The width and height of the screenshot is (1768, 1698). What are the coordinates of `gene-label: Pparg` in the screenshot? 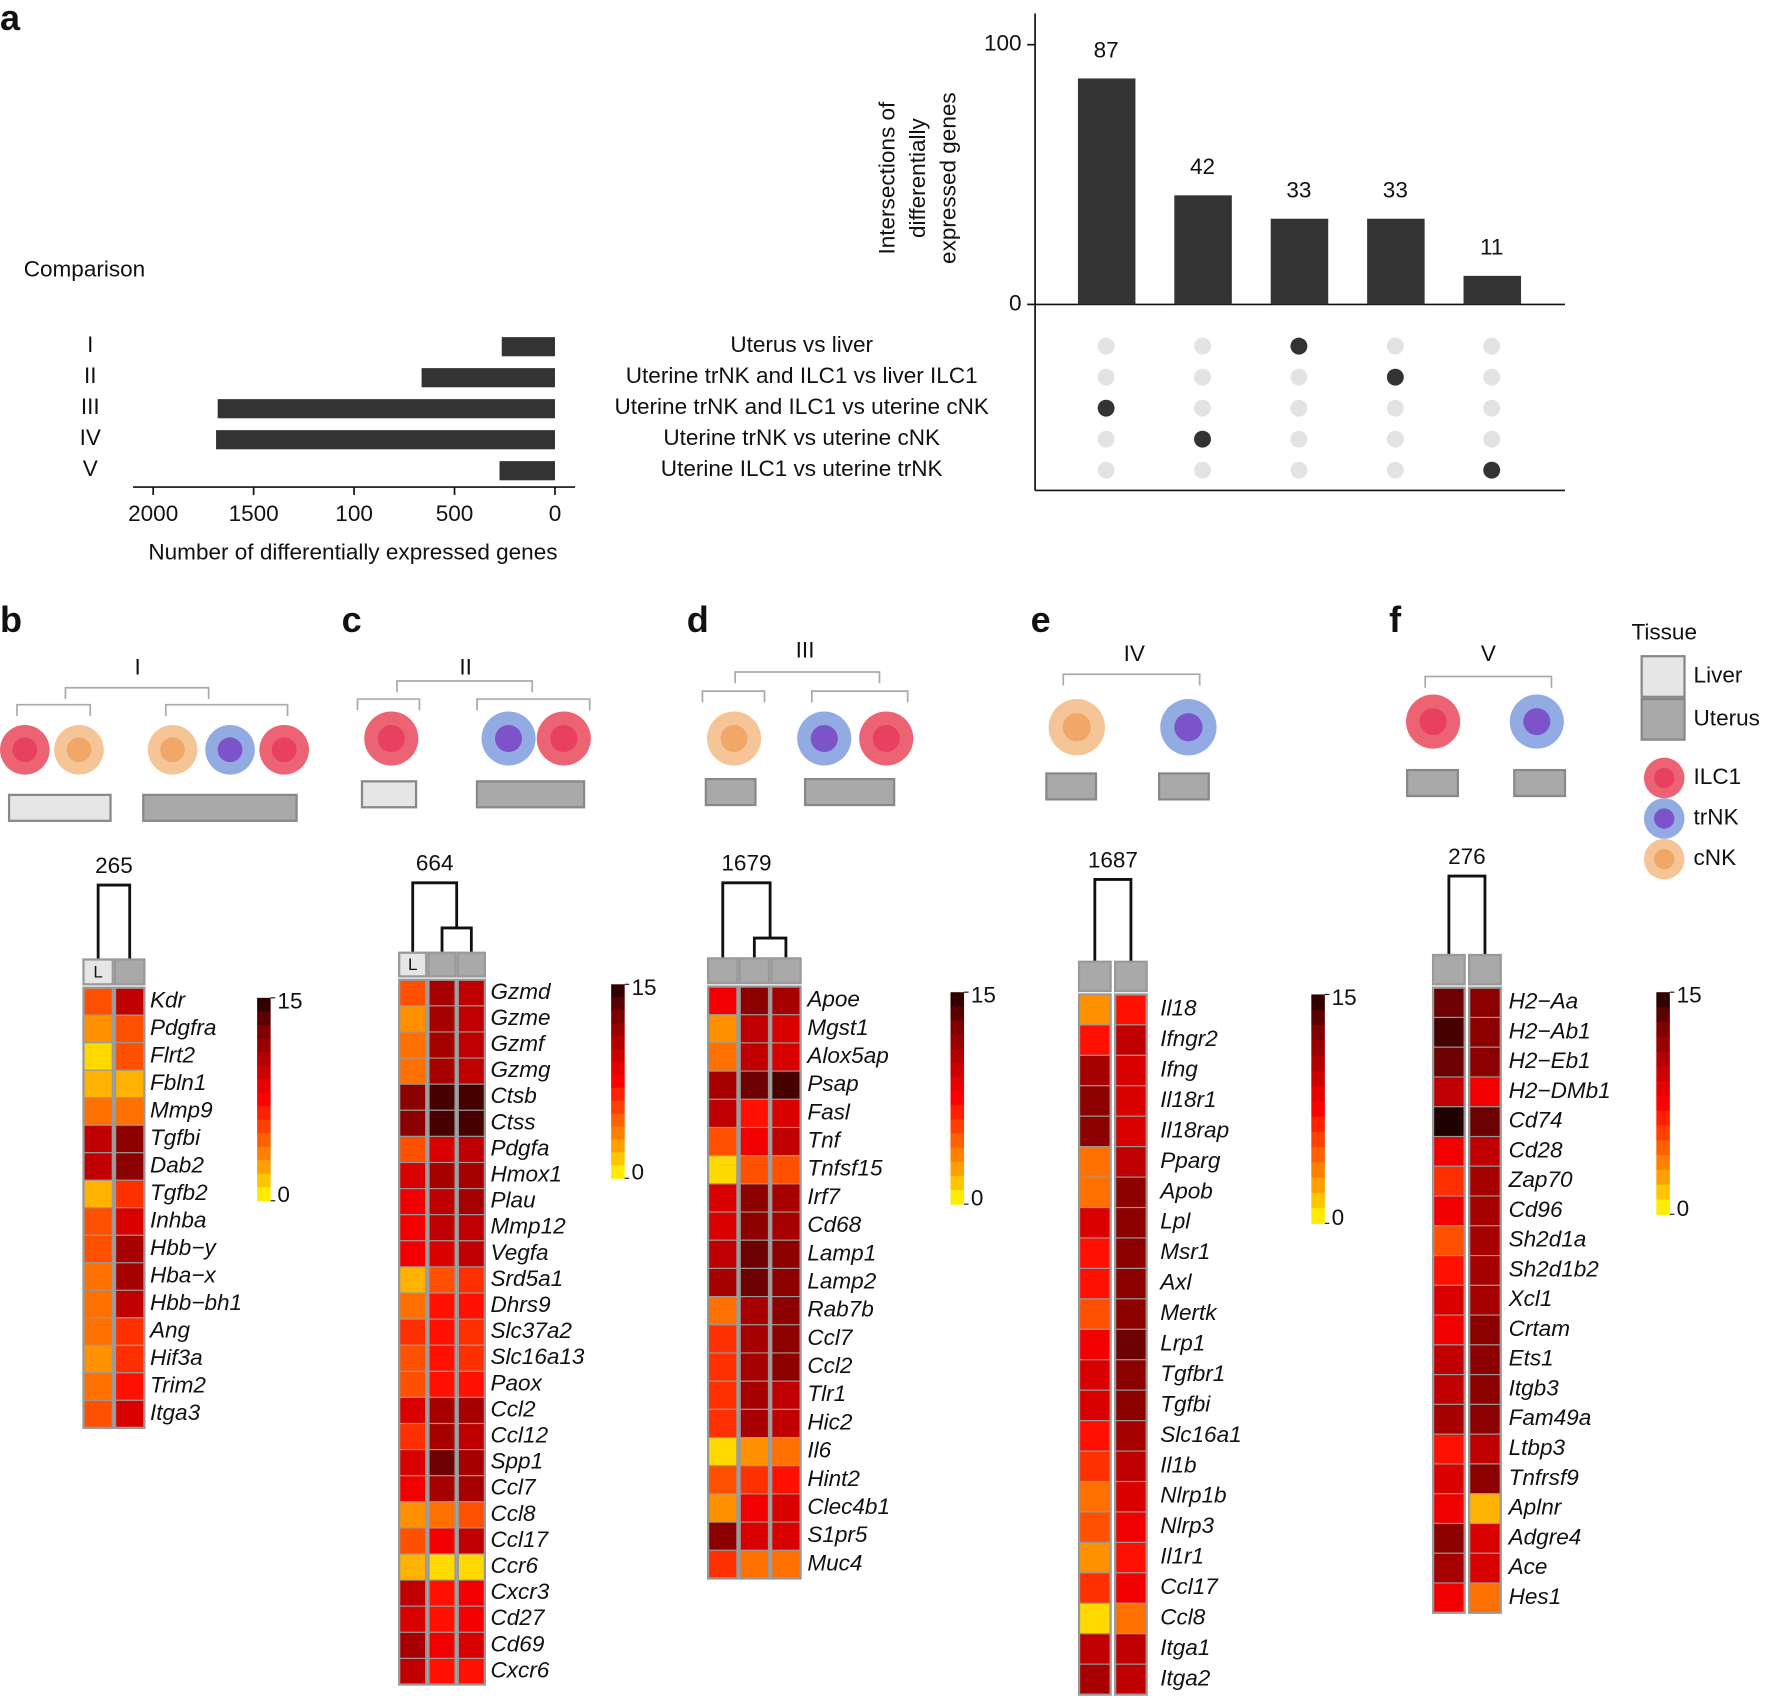 It's located at (1190, 1160).